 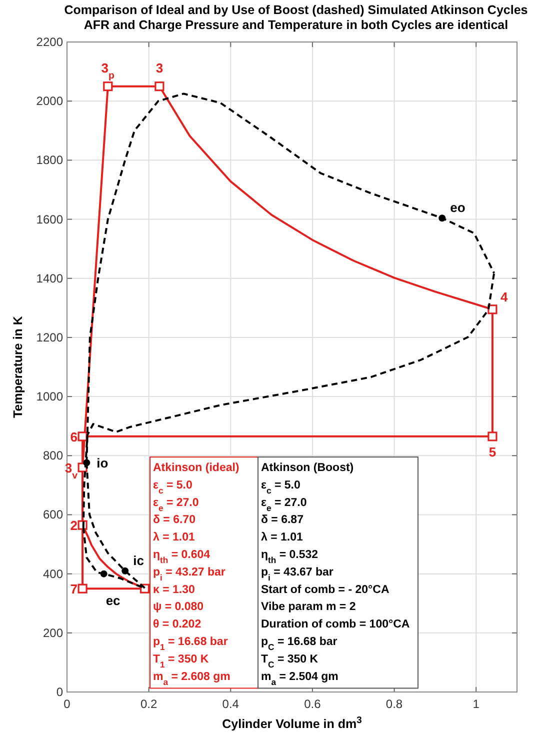 I want to click on y-tick-label: 2000, so click(x=50, y=101).